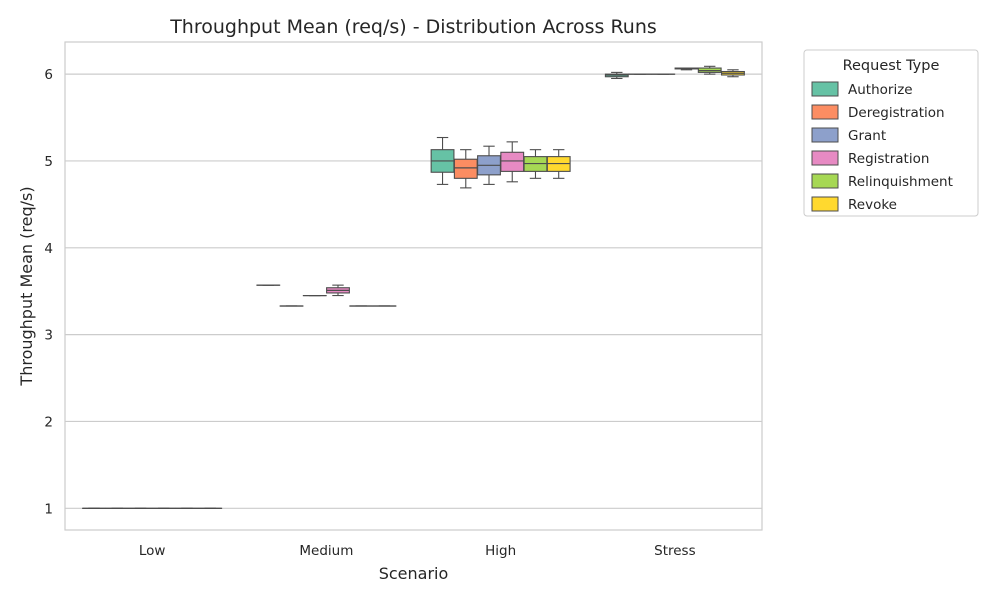 The width and height of the screenshot is (1000, 604). Describe the element at coordinates (896, 113) in the screenshot. I see `legend-entry-label: Deregistration` at that location.